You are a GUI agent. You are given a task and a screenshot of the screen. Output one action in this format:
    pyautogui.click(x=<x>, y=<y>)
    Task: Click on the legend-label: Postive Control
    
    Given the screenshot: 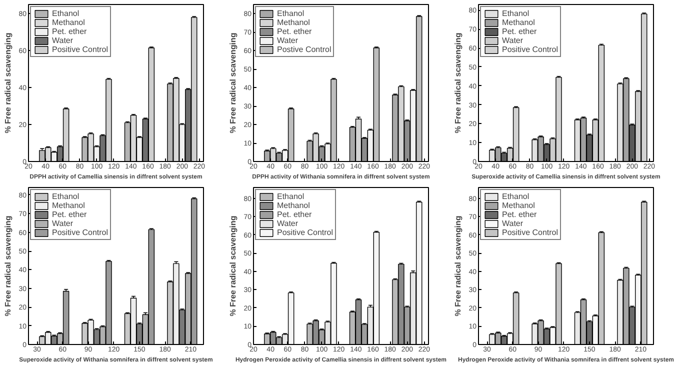 What is the action you would take?
    pyautogui.click(x=304, y=49)
    